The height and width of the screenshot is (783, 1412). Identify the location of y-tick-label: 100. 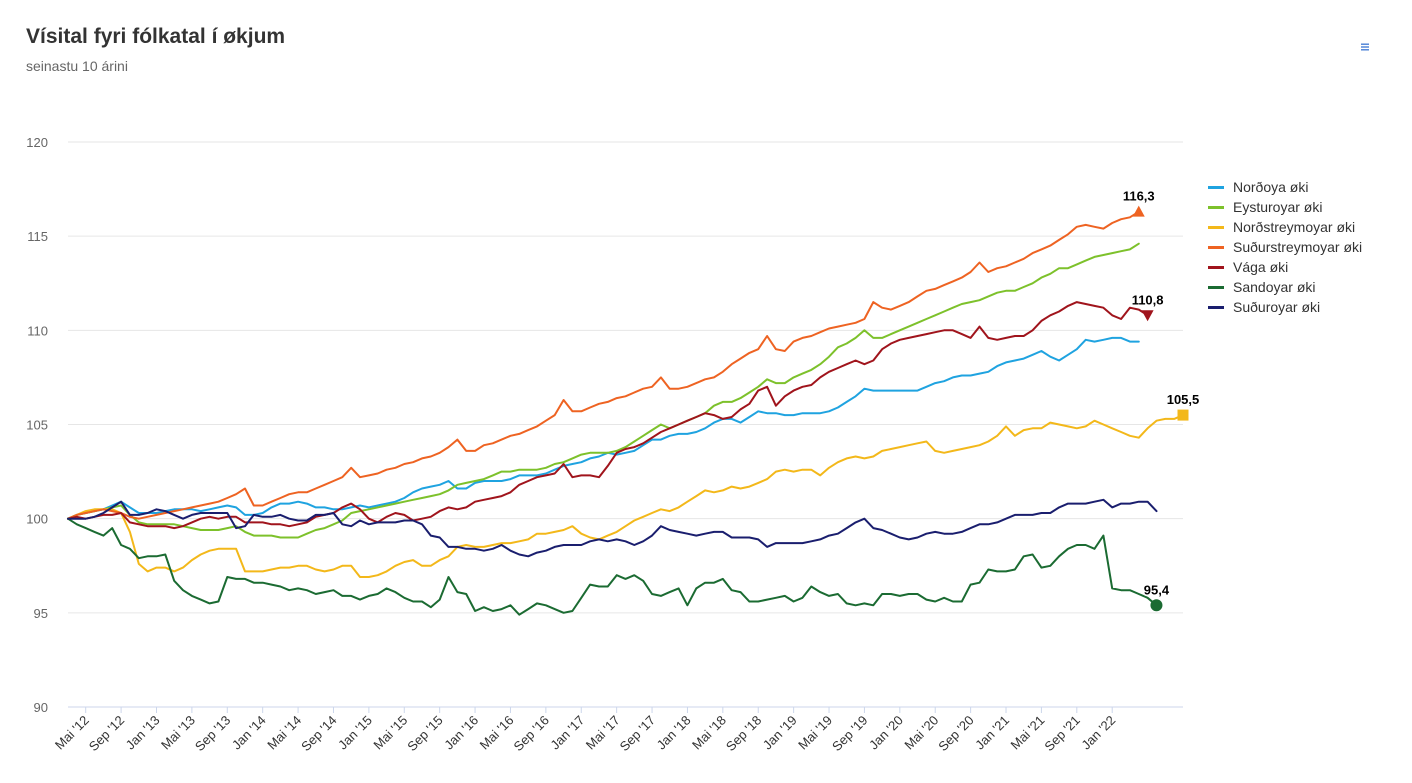
(37, 519).